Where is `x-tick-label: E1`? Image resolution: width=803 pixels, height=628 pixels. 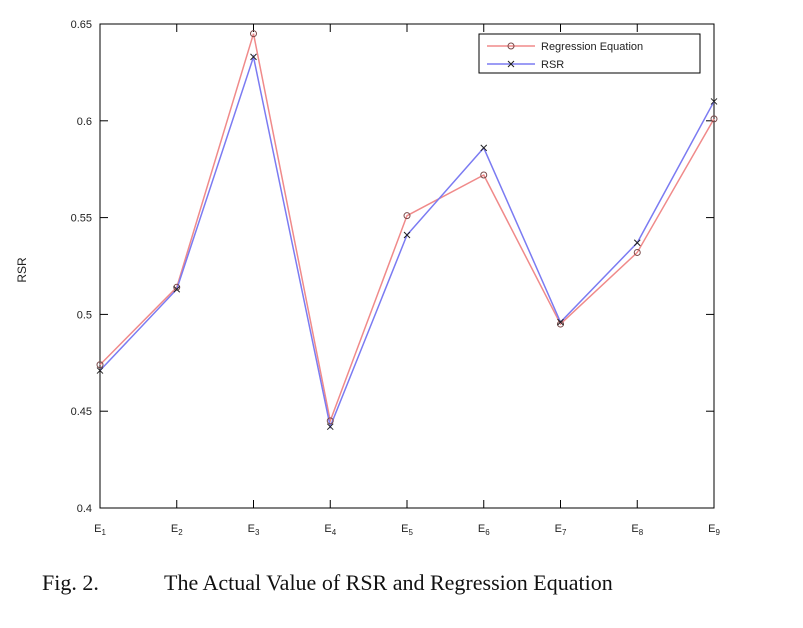 x-tick-label: E1 is located at coordinates (100, 530).